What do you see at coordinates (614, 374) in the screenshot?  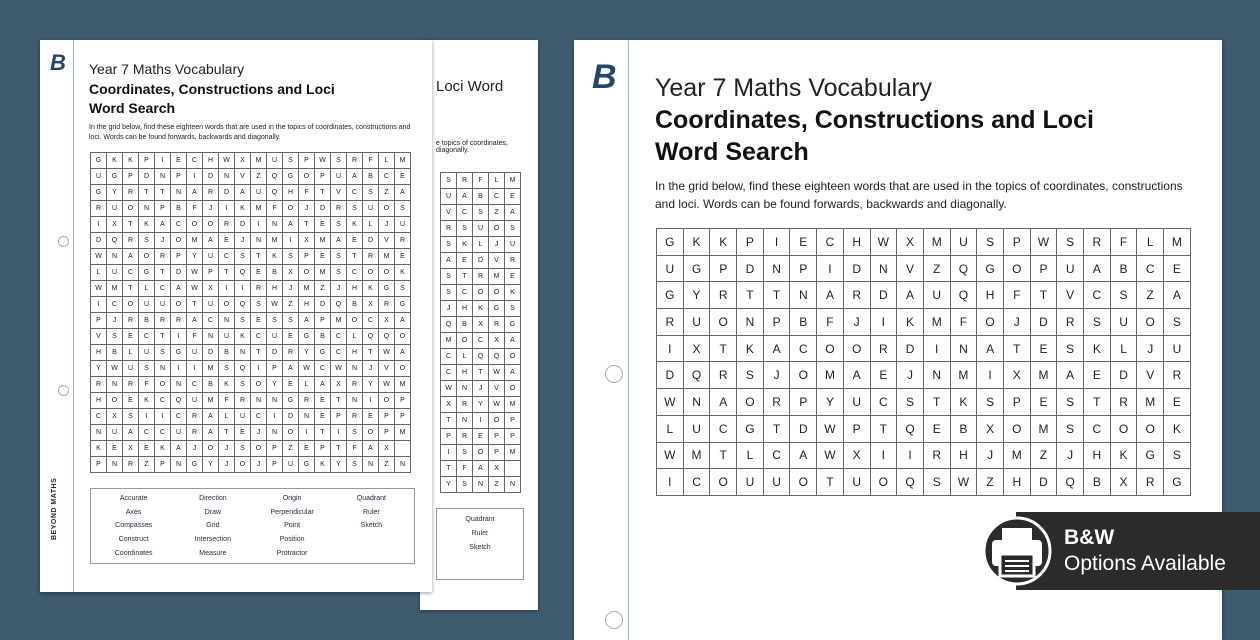 I see `punch-hole` at bounding box center [614, 374].